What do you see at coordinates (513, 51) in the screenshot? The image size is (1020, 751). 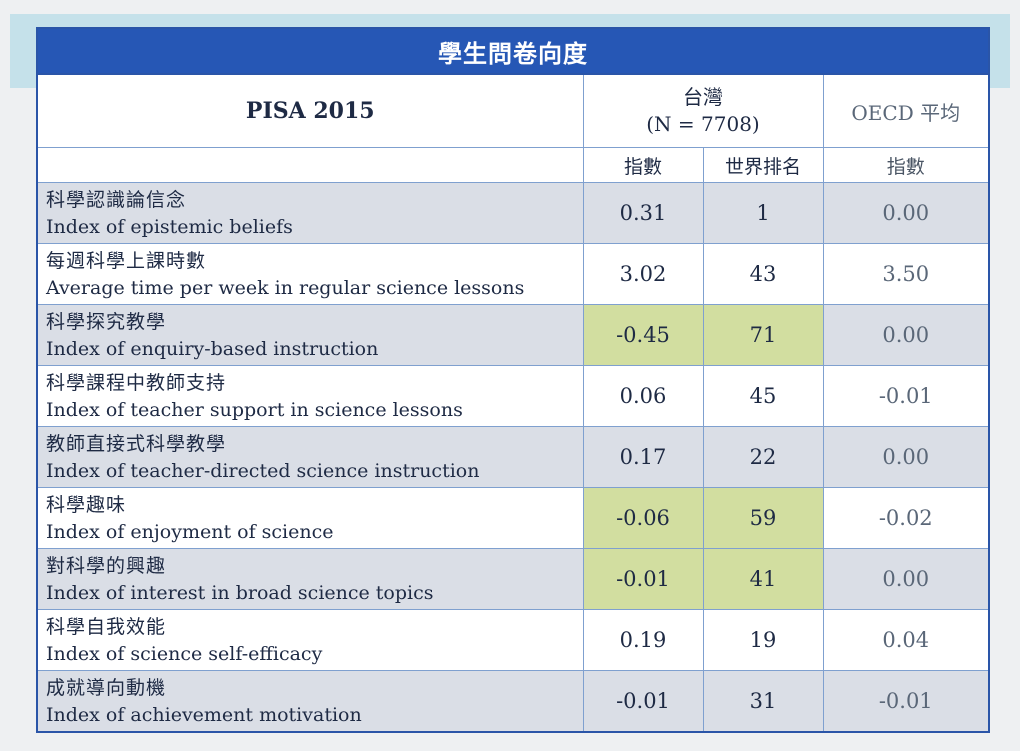 I see `table-title: 學生問卷向度` at bounding box center [513, 51].